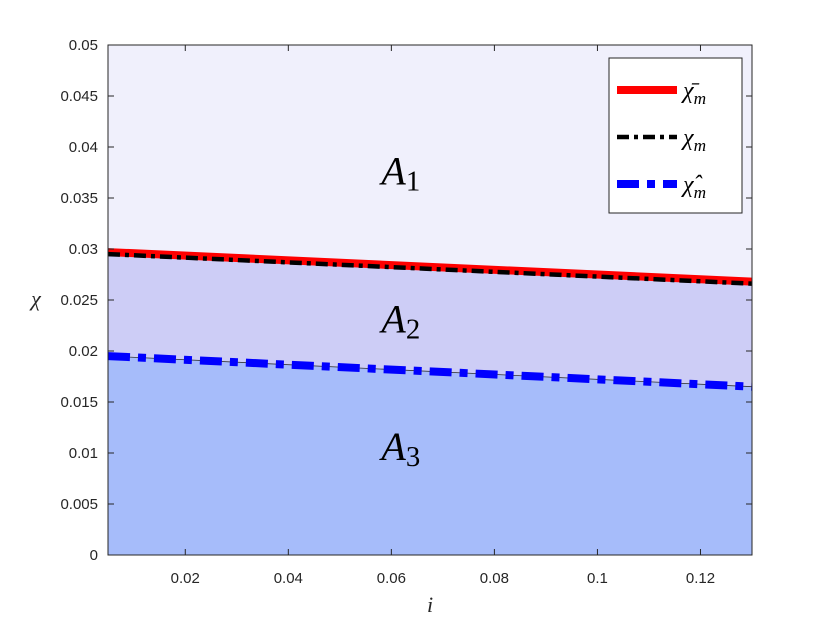  I want to click on y-tick-label: 0.04, so click(83, 147).